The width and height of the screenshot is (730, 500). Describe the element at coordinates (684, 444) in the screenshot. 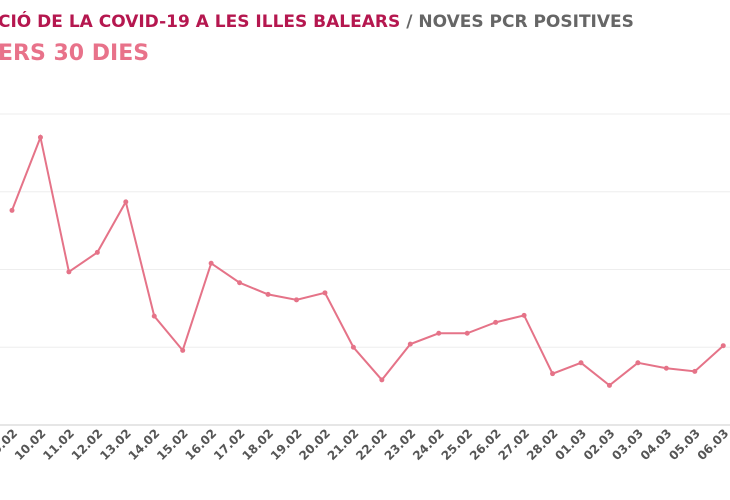

I see `x-tick-label: 05.03` at that location.